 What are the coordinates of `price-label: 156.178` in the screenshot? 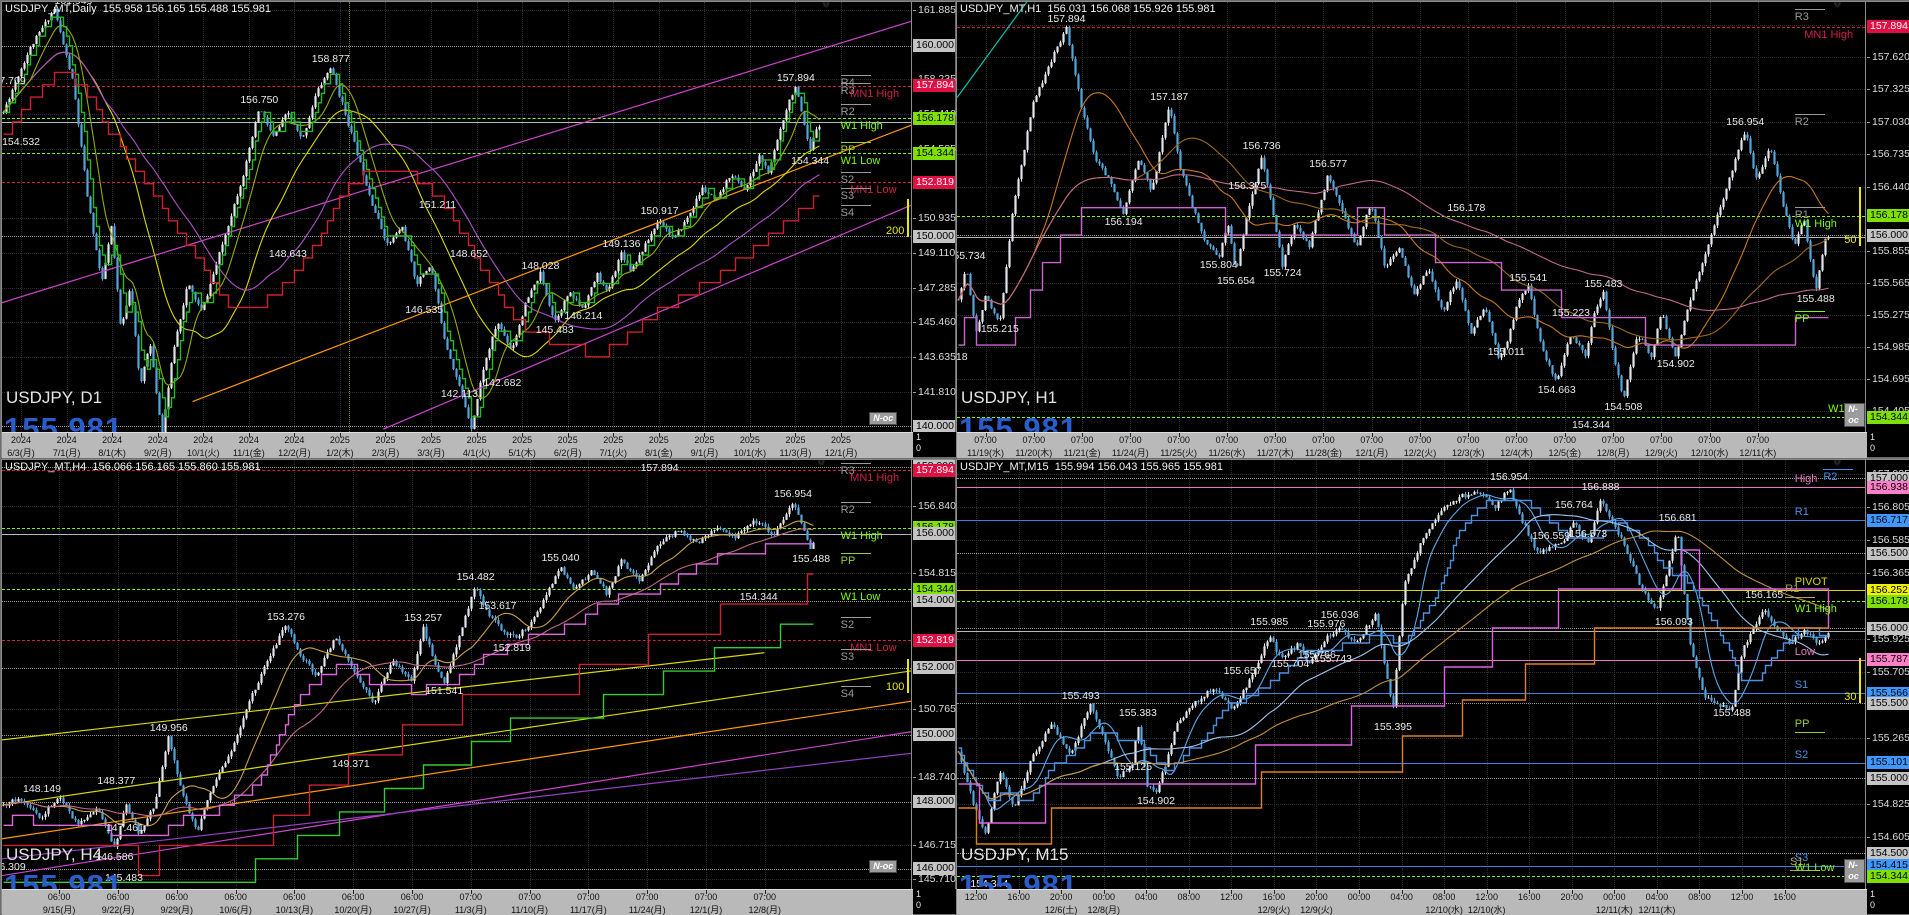 It's located at (1466, 207).